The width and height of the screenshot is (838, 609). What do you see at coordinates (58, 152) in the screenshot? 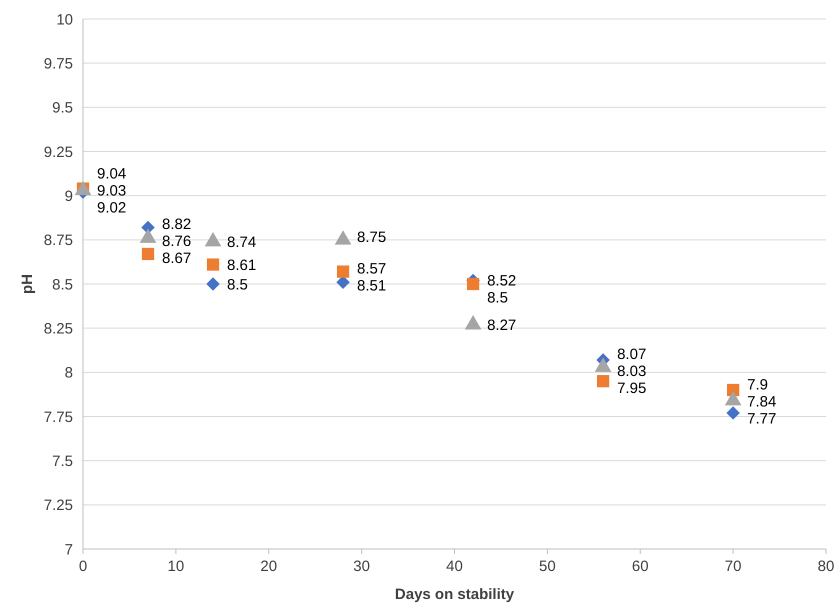
I see `y-tick-label: 9.25` at bounding box center [58, 152].